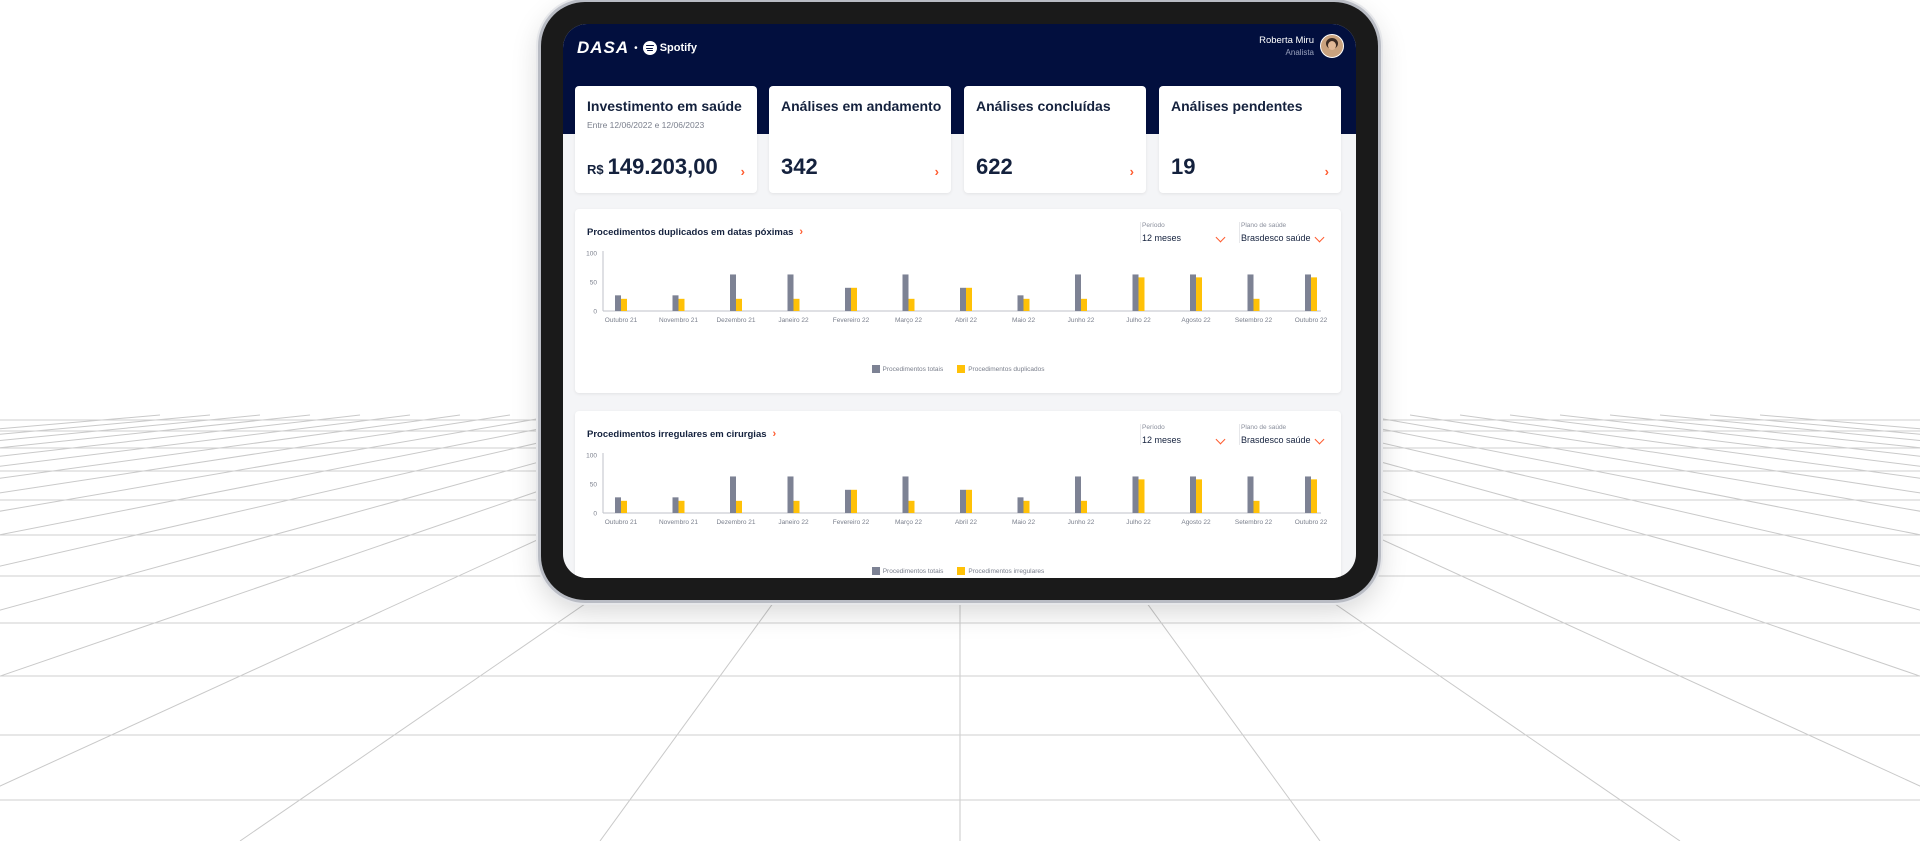  I want to click on kpi-card-concluidas: Análises concluídas 622 ›, so click(1055, 139).